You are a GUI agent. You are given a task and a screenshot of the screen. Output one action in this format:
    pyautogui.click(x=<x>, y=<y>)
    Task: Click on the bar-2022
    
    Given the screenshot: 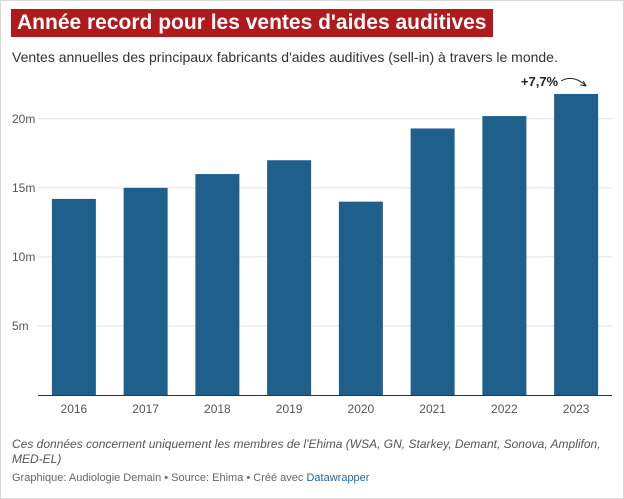 What is the action you would take?
    pyautogui.click(x=504, y=256)
    